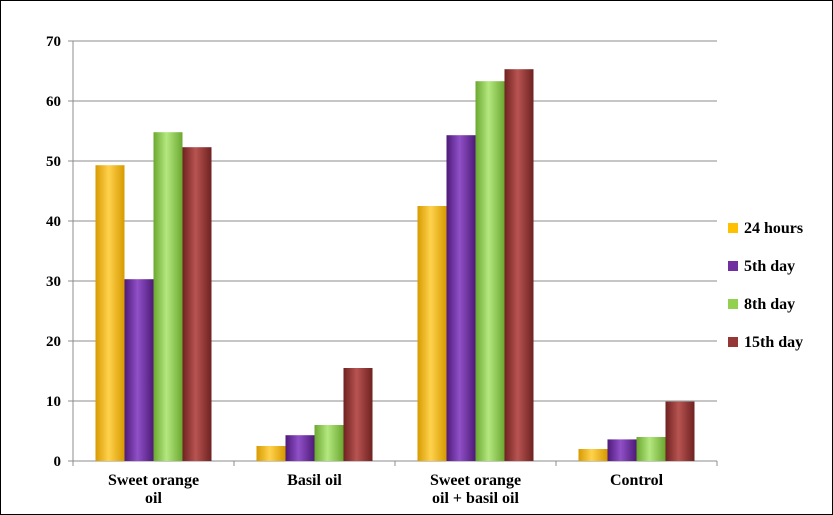  What do you see at coordinates (53, 162) in the screenshot?
I see `y-tick-label: 50` at bounding box center [53, 162].